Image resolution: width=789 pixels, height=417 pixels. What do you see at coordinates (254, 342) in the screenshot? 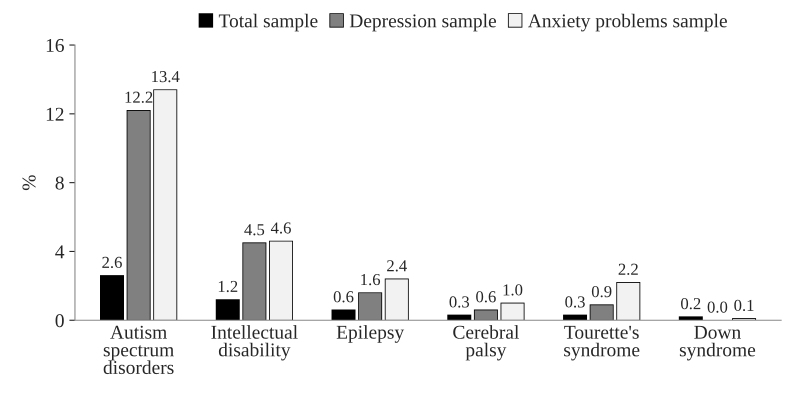
I see `x-tick-label: Intellectual disability` at bounding box center [254, 342].